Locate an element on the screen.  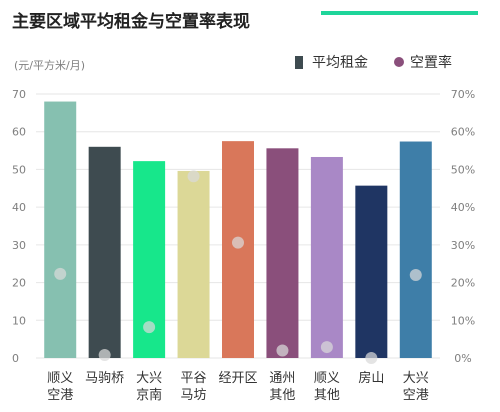
left-tick-label: 10 is located at coordinates (19, 320).